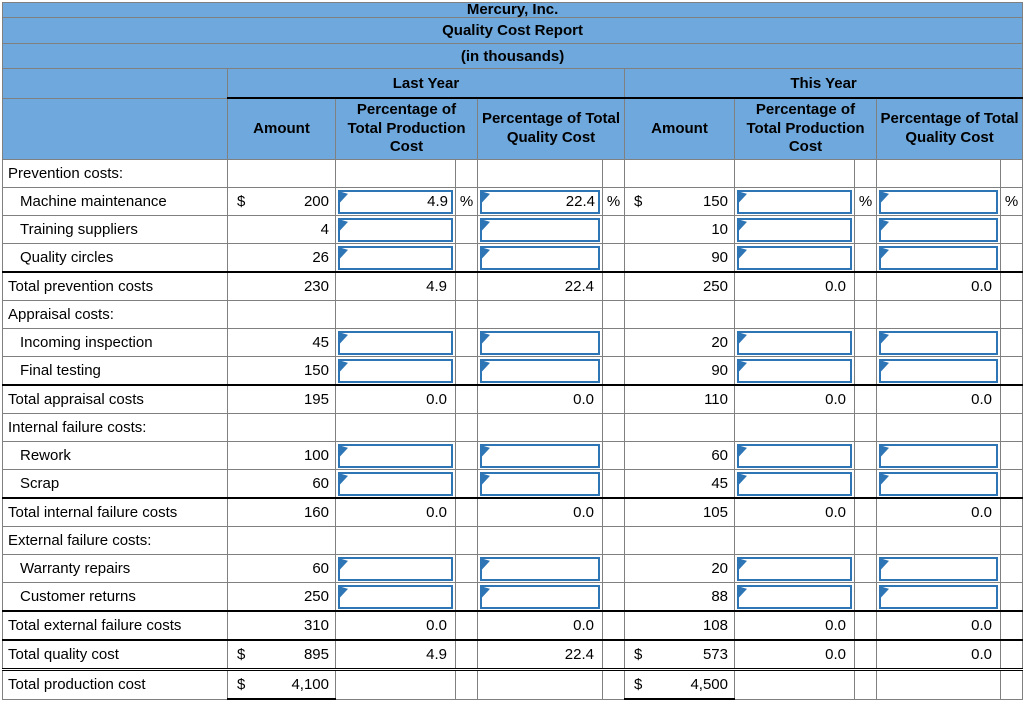 This screenshot has height=702, width=1024. I want to click on input-last-year-pct-production-training-suppliers, so click(395, 229).